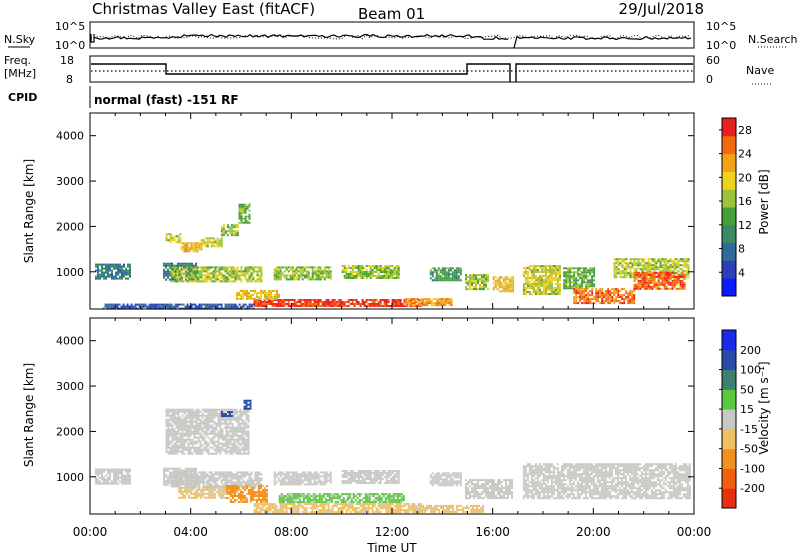  What do you see at coordinates (729, 251) in the screenshot?
I see `colorbar-swatch` at bounding box center [729, 251].